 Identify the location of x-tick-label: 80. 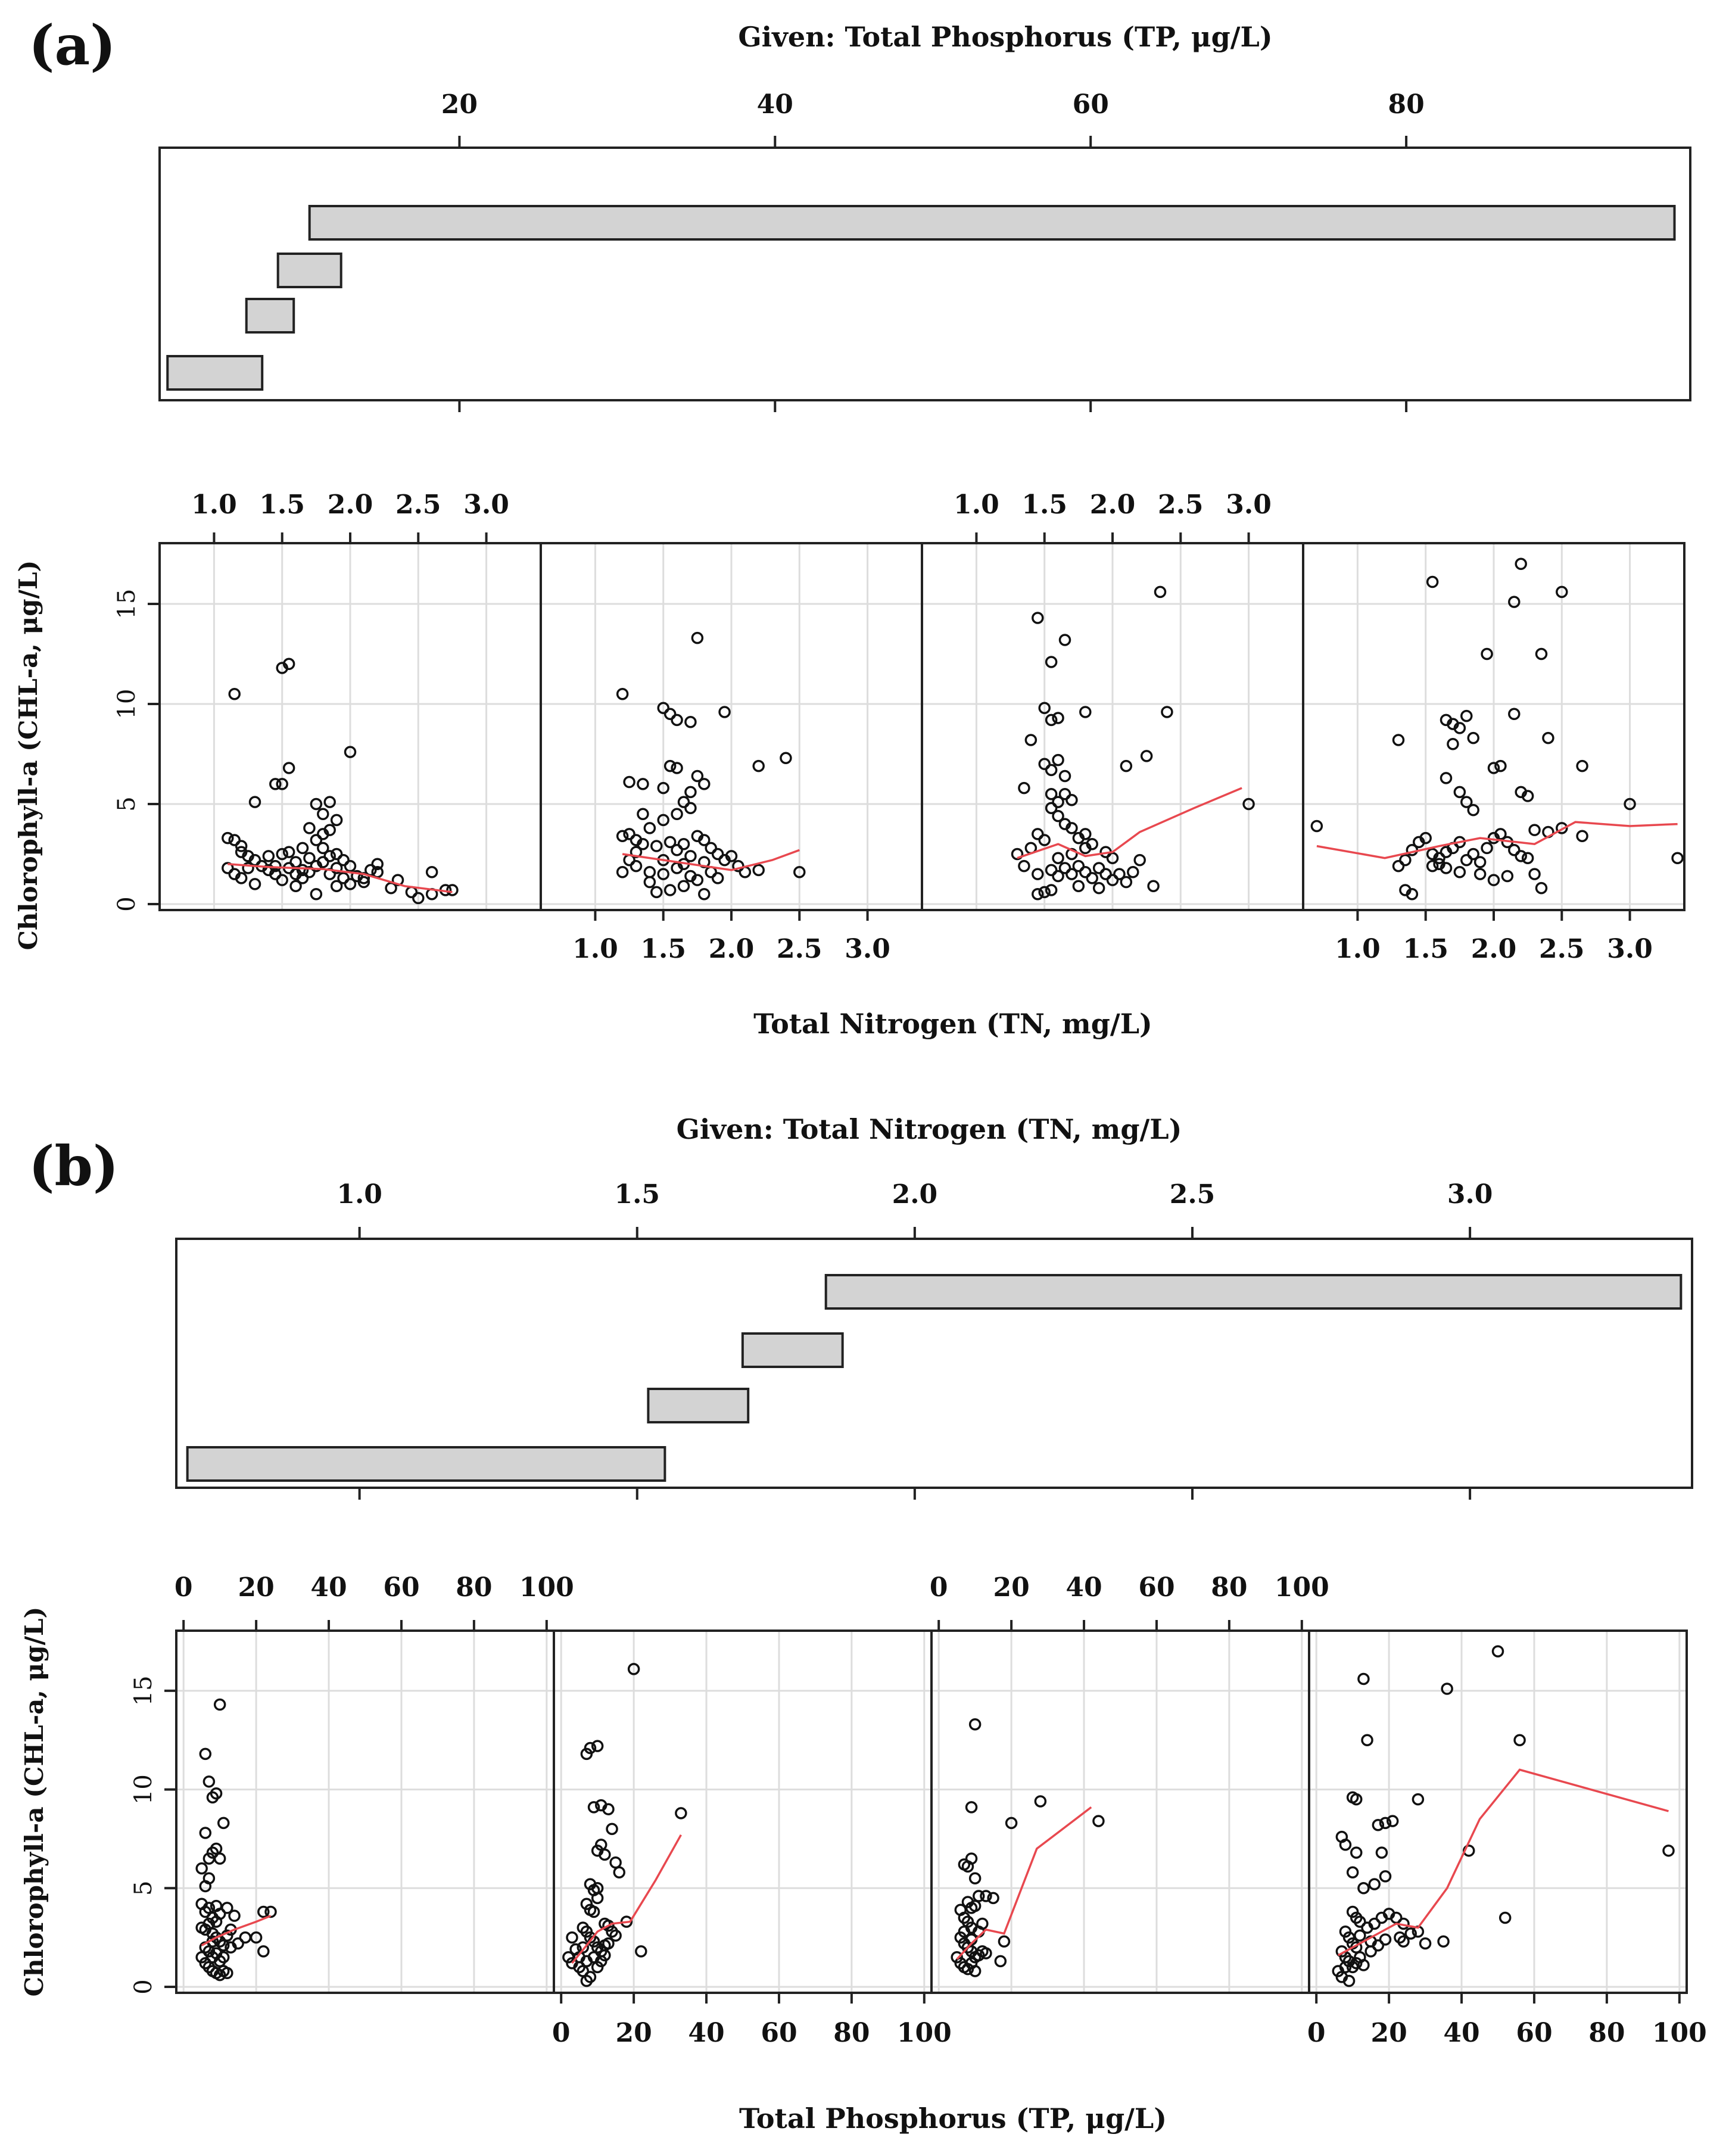
(474, 1587).